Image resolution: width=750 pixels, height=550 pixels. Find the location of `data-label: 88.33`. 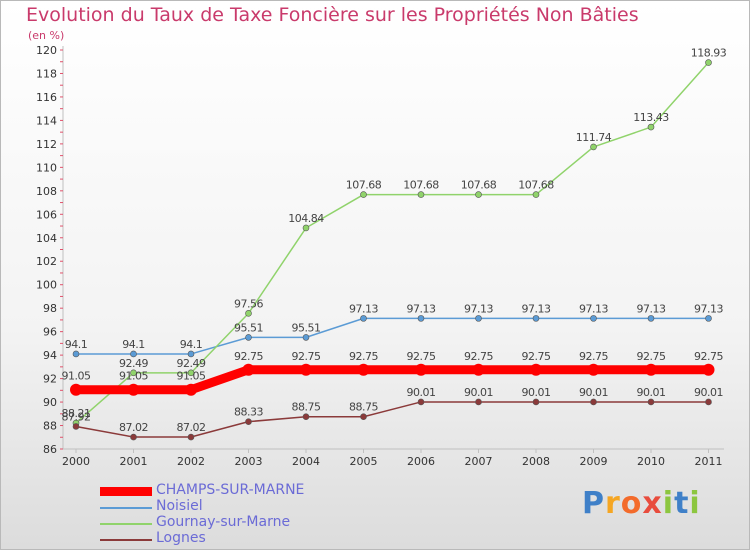

data-label: 88.33 is located at coordinates (248, 412).